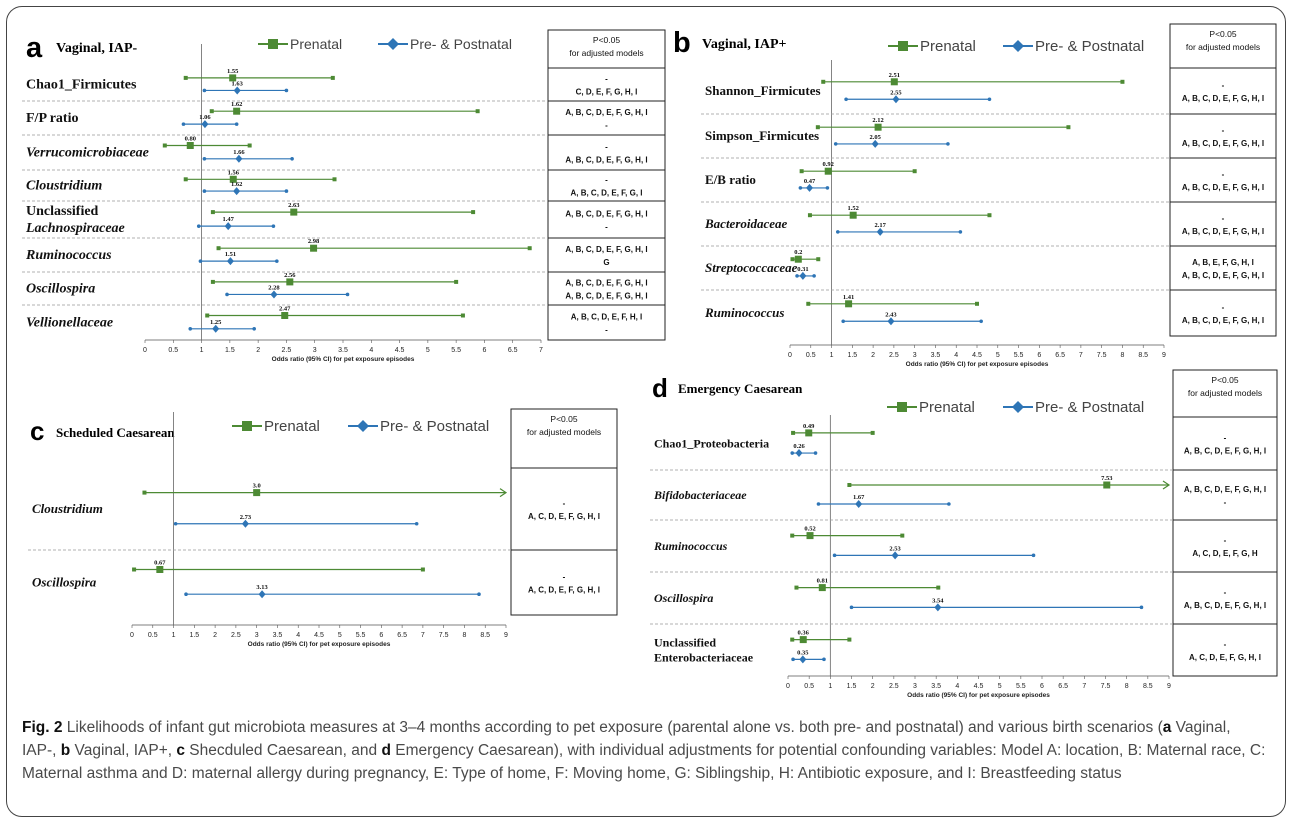 The image size is (1292, 827). What do you see at coordinates (811, 355) in the screenshot?
I see `x-tick-label: 0.5` at bounding box center [811, 355].